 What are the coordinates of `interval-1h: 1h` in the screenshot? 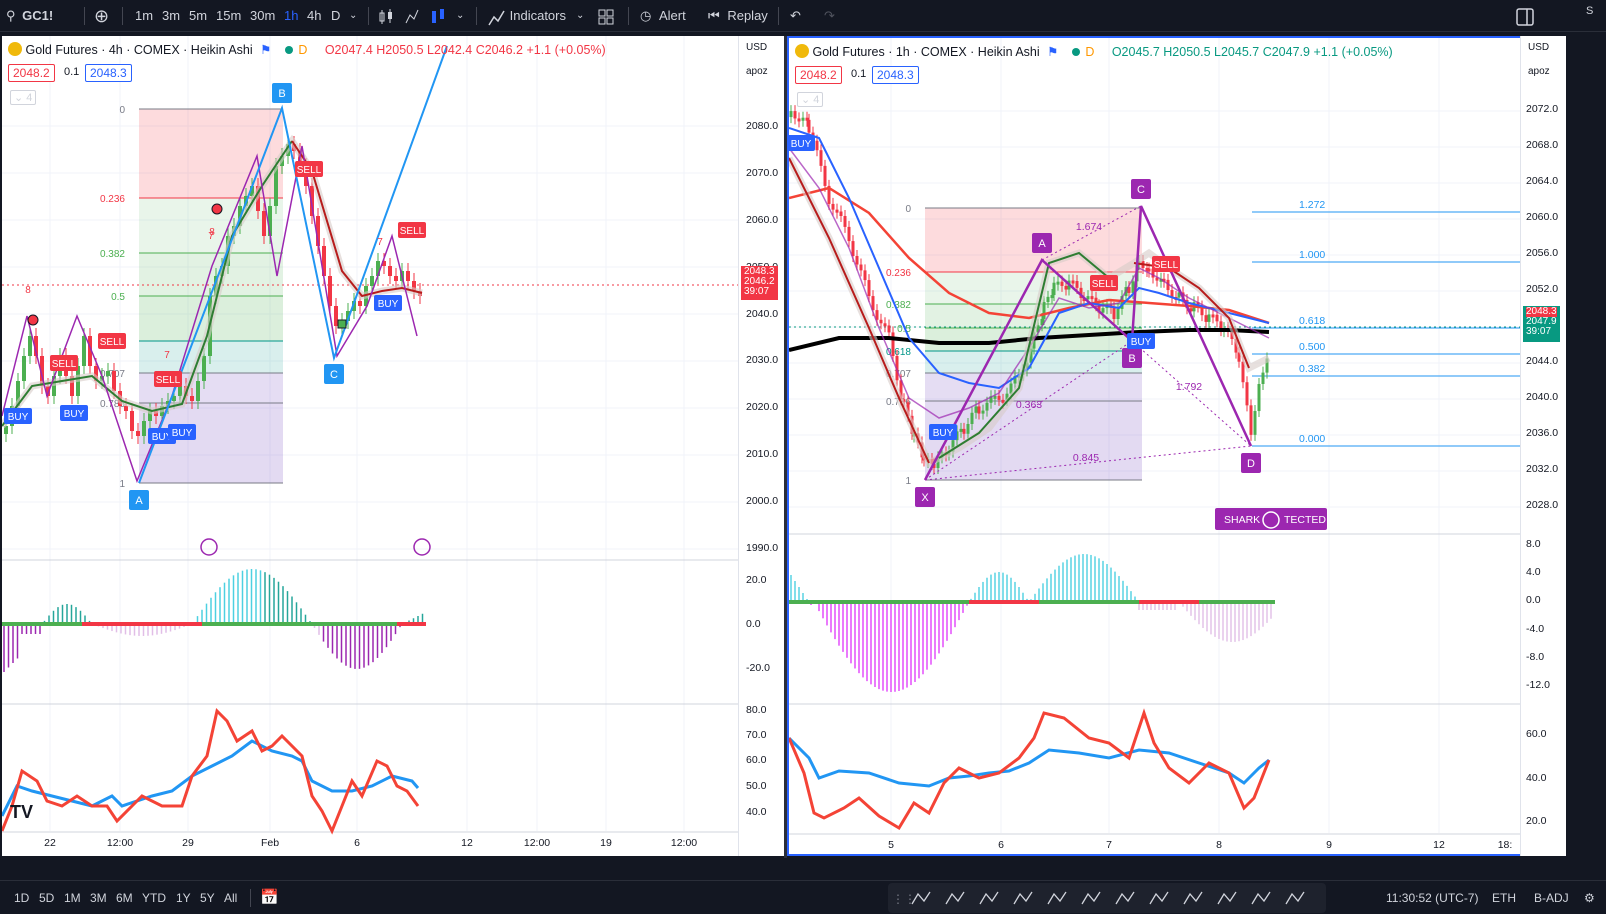 It's located at (291, 15).